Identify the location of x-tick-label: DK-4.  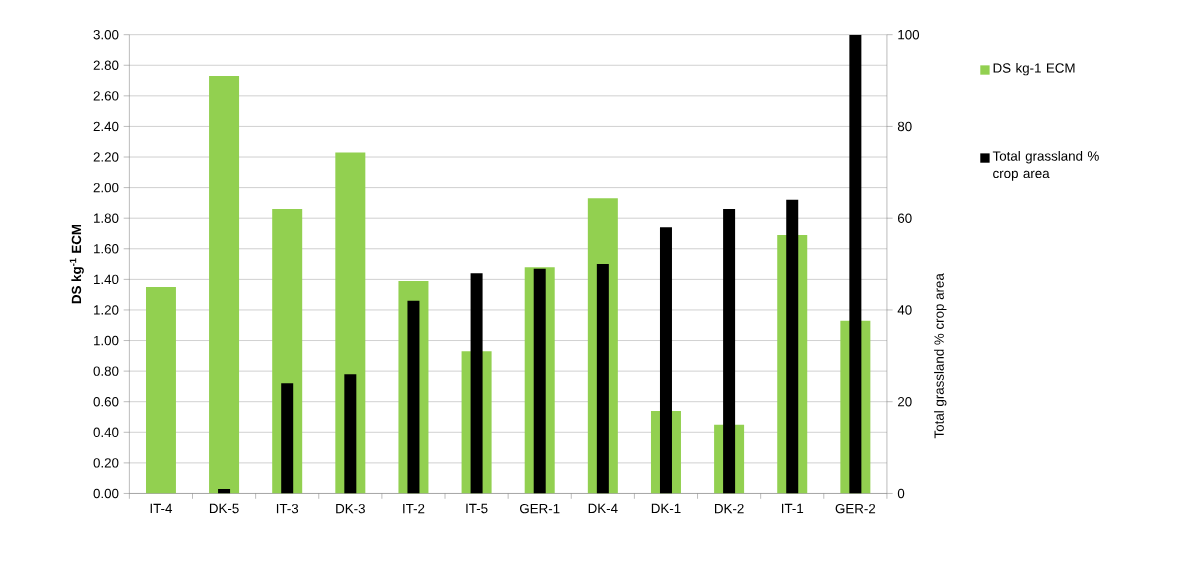
(603, 508).